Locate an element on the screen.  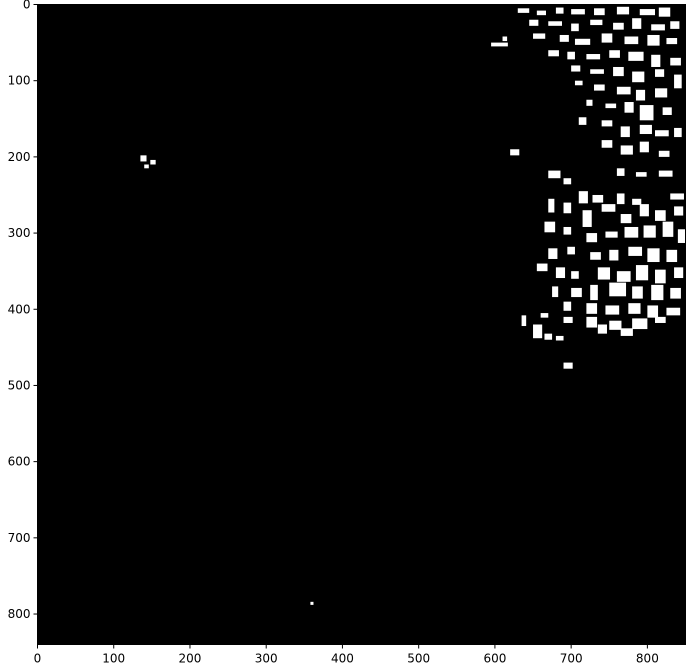
y-tick-label: 300 is located at coordinates (19, 233).